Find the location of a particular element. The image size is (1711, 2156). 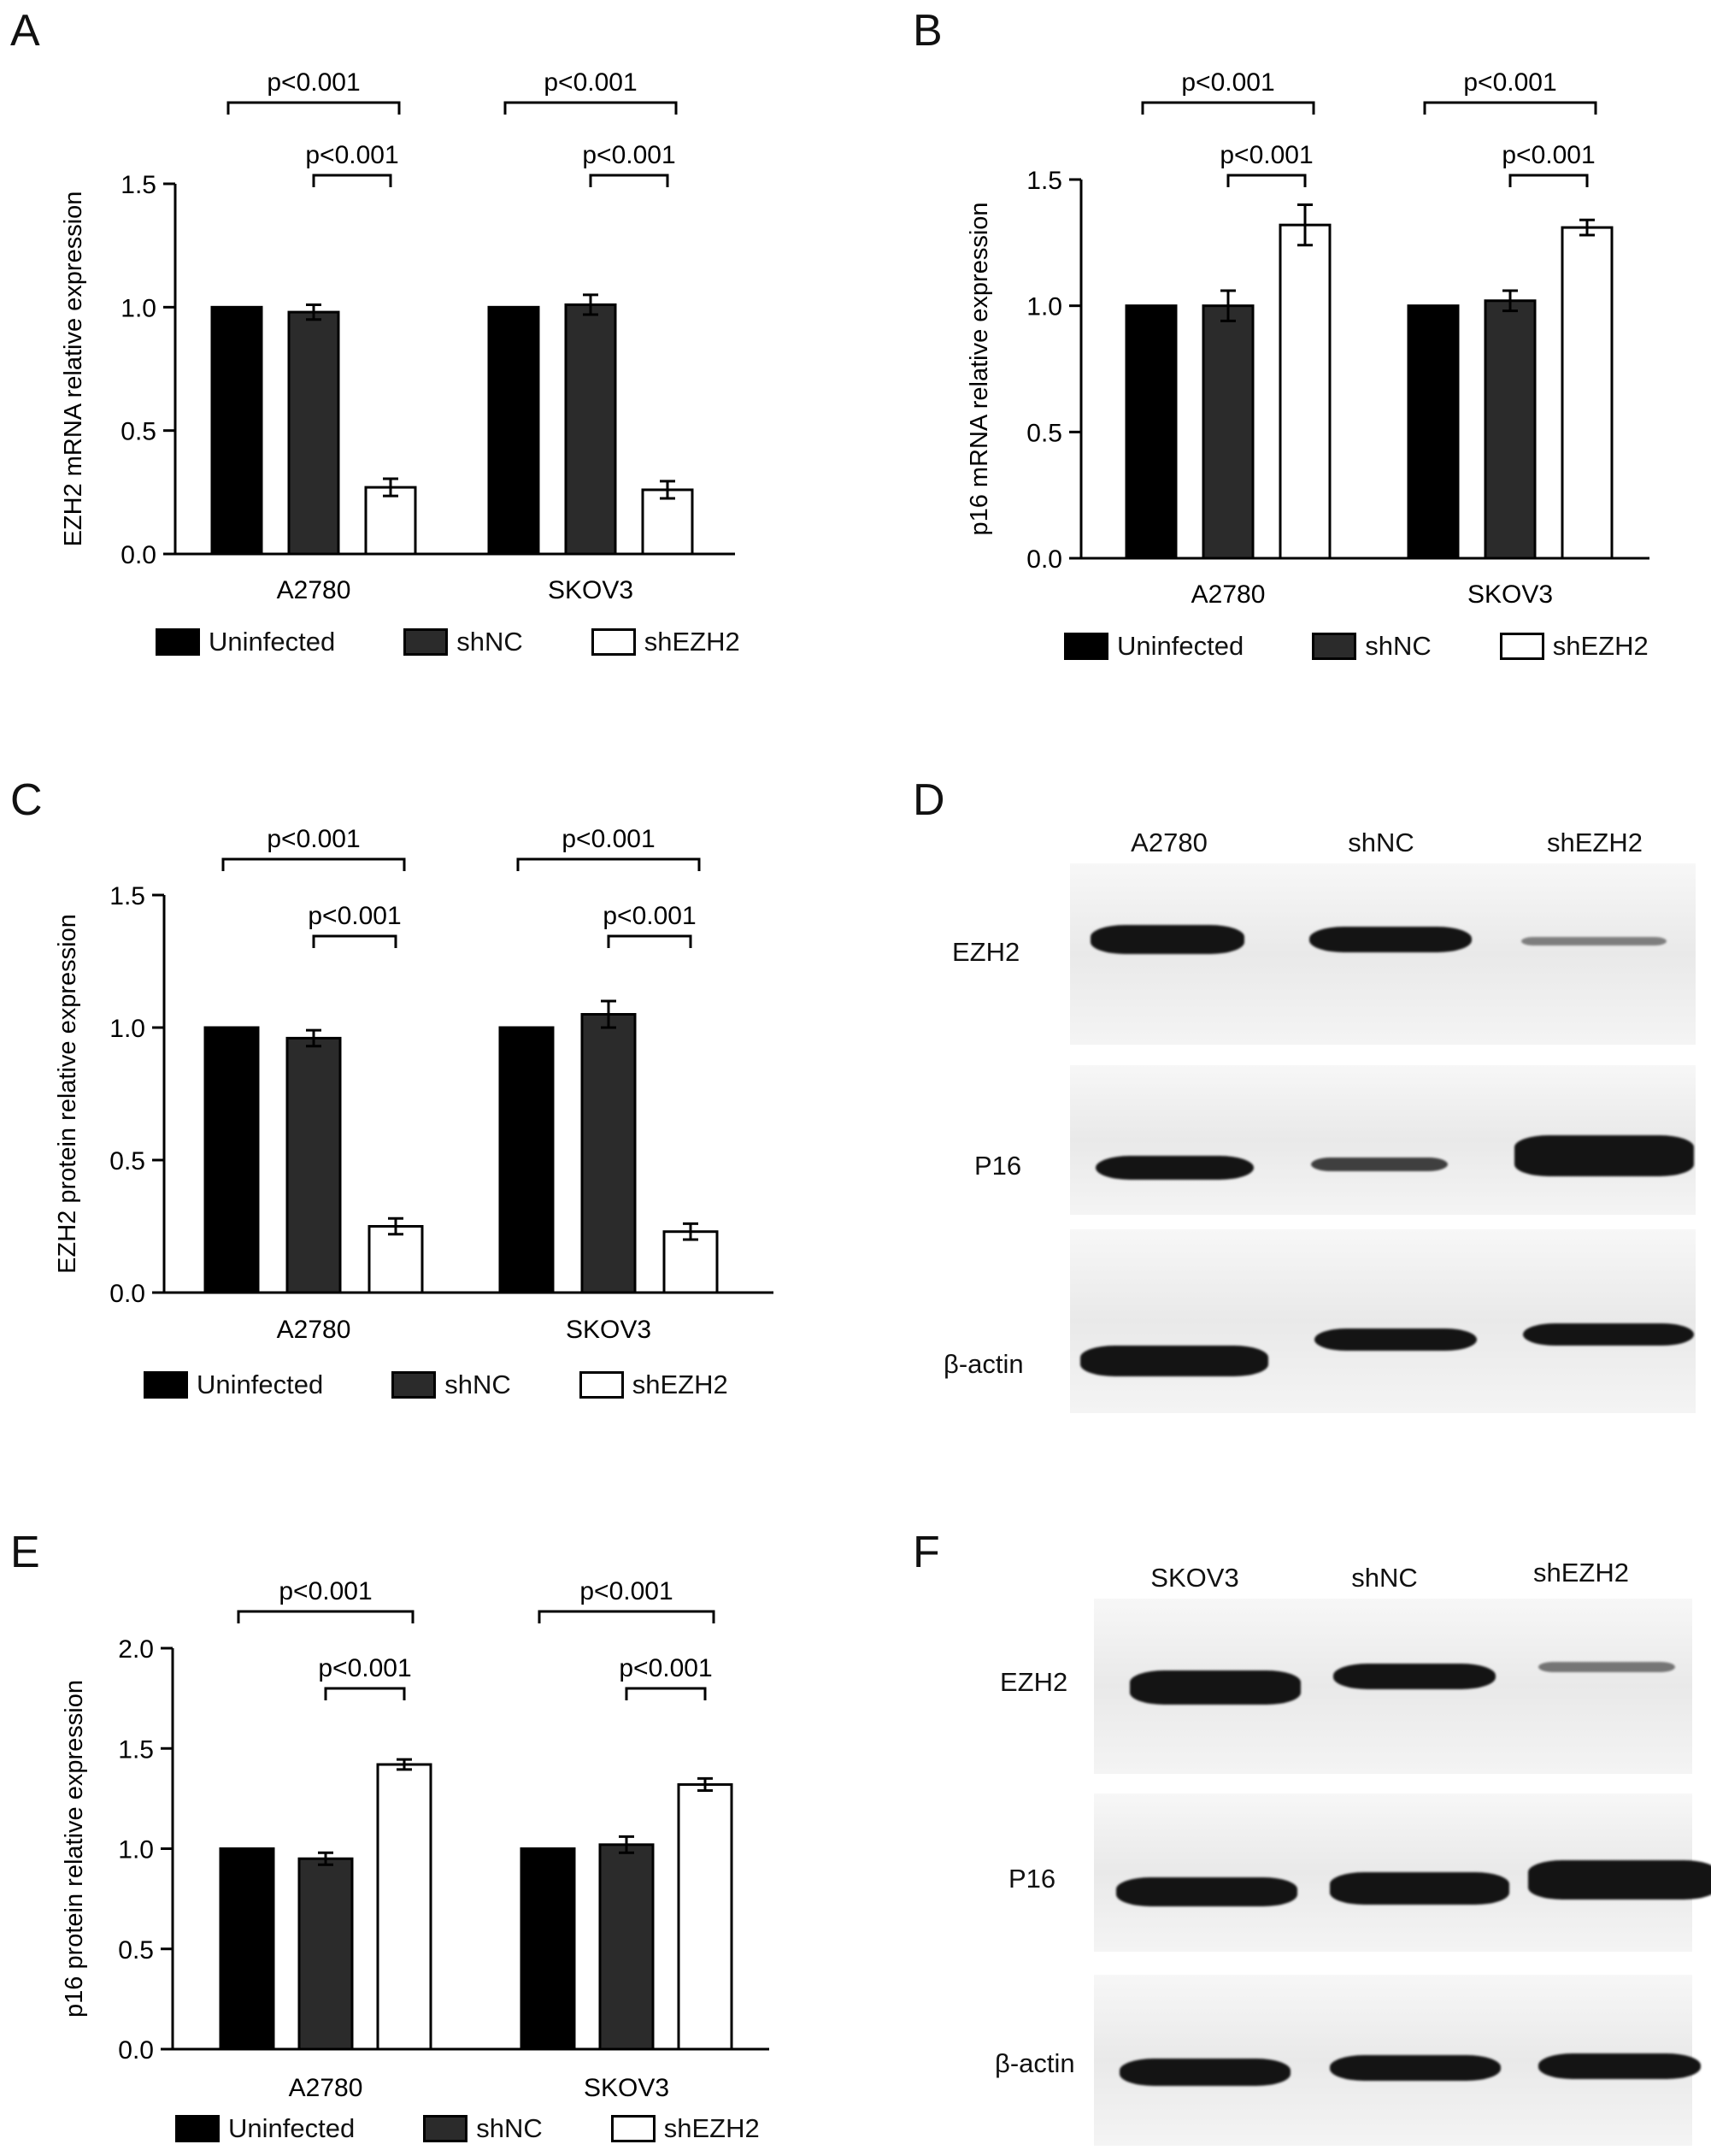

y-axis-label: EZH2 protein relative expression is located at coordinates (67, 1094).